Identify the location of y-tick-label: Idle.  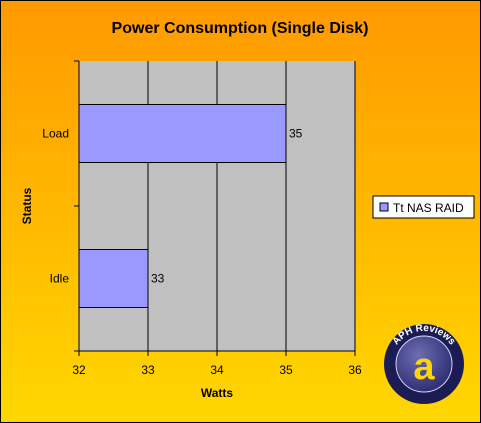
(60, 279).